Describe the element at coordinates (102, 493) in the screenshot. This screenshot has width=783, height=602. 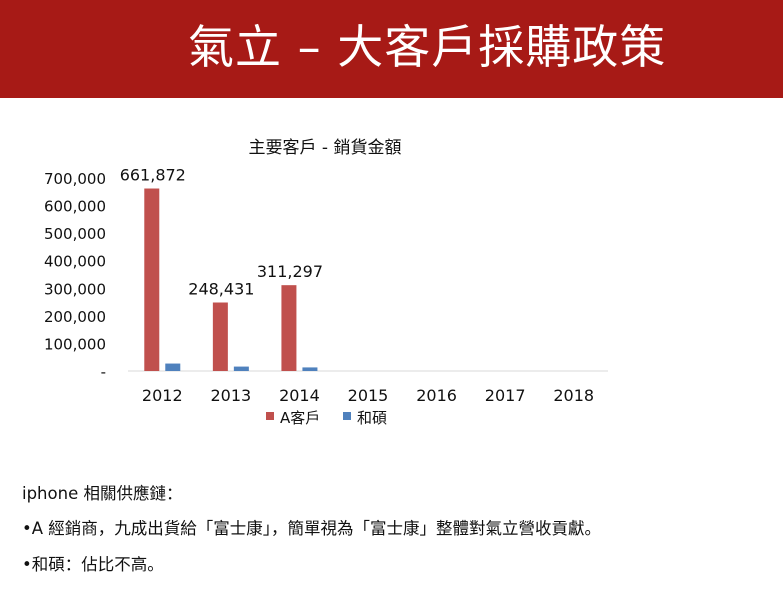
I see `note-line-supply-chain: iphone 相關供應鏈：` at that location.